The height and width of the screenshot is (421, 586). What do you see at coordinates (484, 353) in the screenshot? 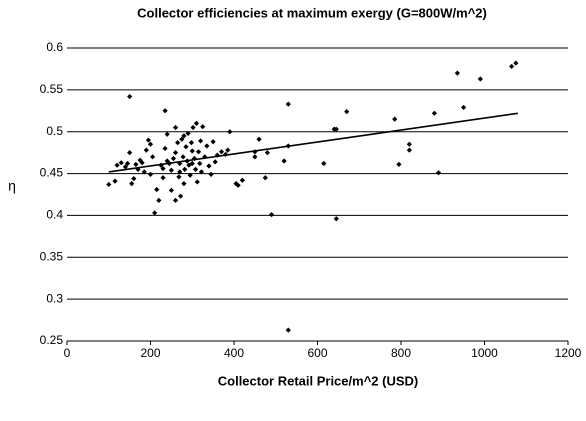
I see `x-tick-label: 1000` at bounding box center [484, 353].